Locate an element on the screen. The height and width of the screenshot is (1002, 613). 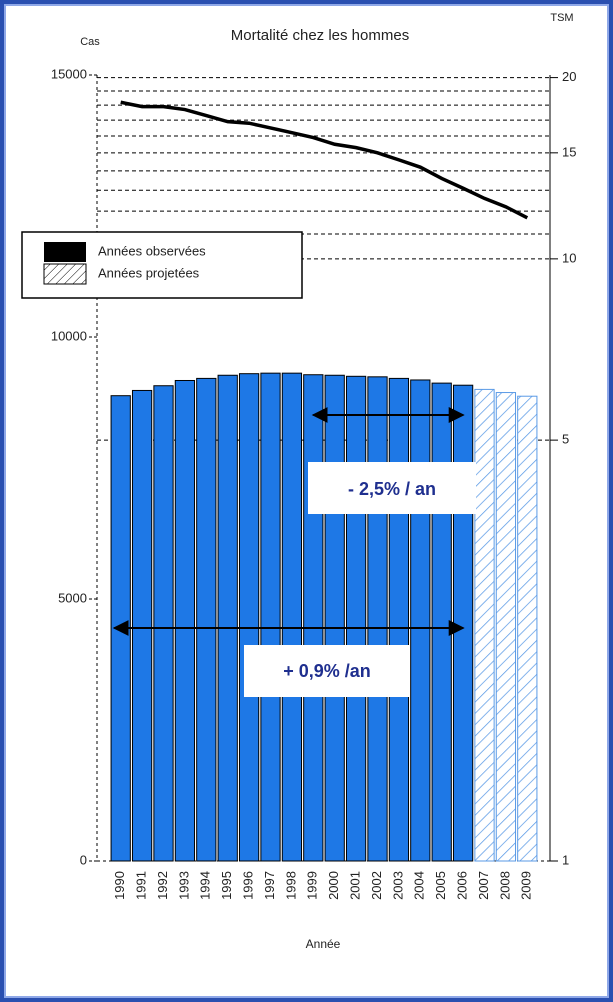
y-tick-label: 0 is located at coordinates (83, 859).